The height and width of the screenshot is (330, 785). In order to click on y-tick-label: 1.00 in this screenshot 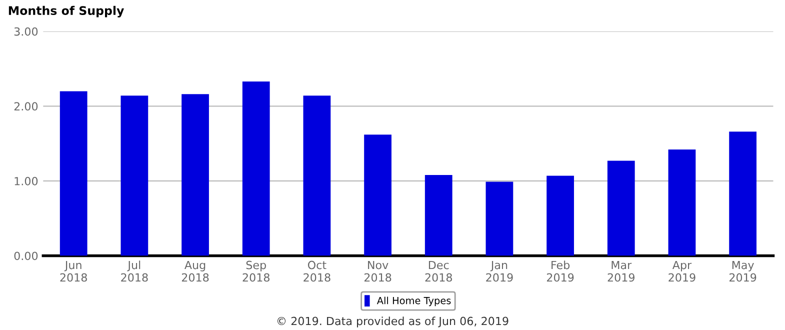, I will do `click(26, 181)`.